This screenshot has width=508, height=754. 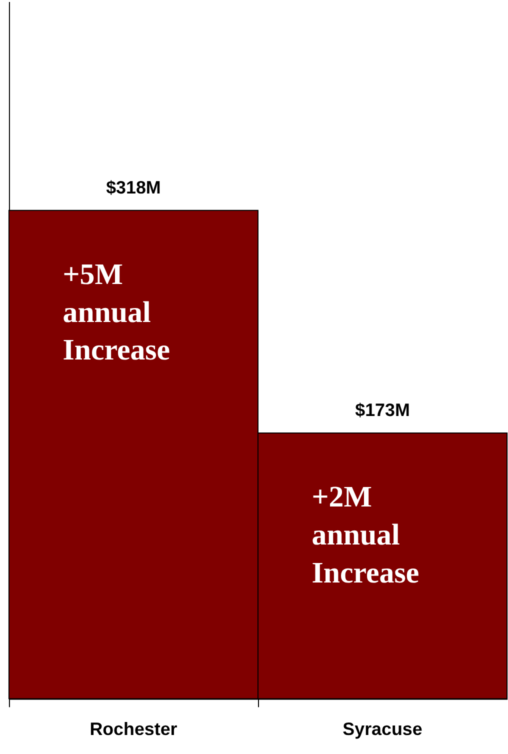 What do you see at coordinates (133, 187) in the screenshot?
I see `data-label: $318M` at bounding box center [133, 187].